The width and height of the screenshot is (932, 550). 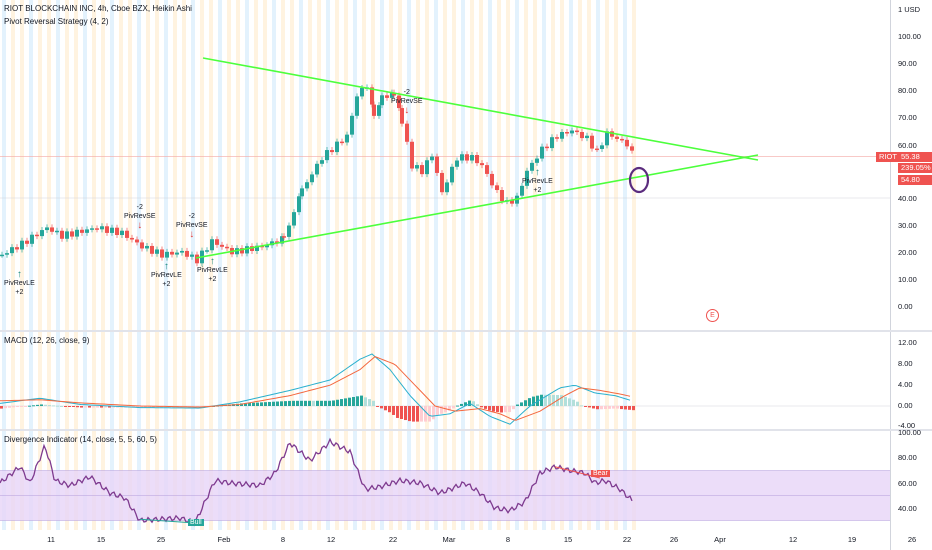 I want to click on strategy-legend: Pivot Reversal Strategy (4, 2), so click(x=56, y=21).